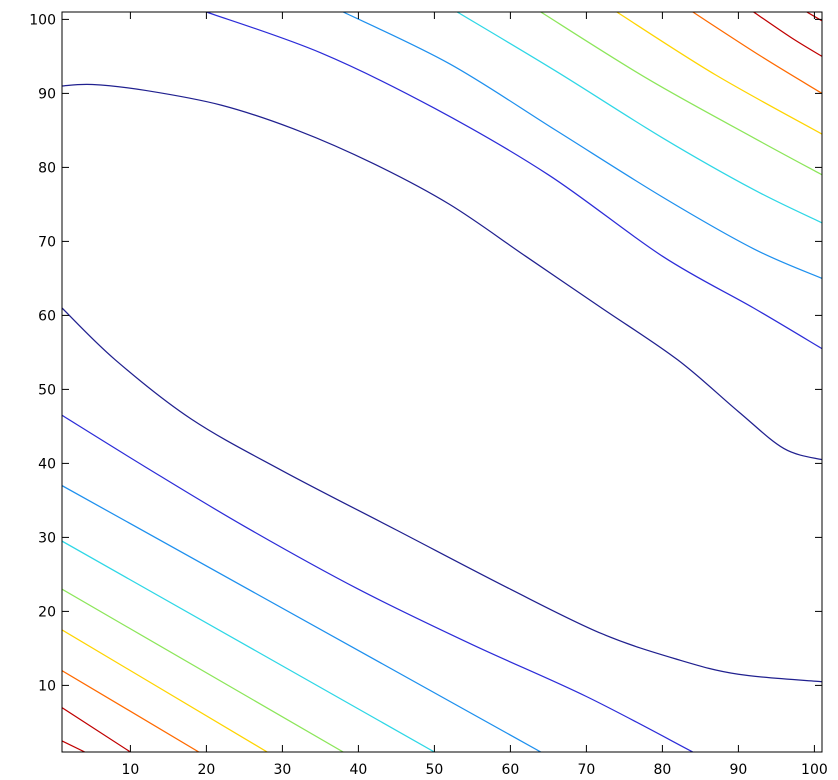 This screenshot has height=780, width=838. I want to click on y-tick-label: 40, so click(47, 464).